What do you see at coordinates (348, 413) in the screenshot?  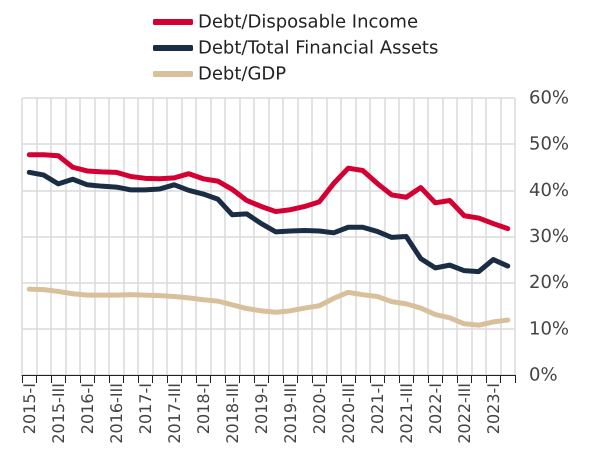 I see `x-tick-label: 2020-III` at bounding box center [348, 413].